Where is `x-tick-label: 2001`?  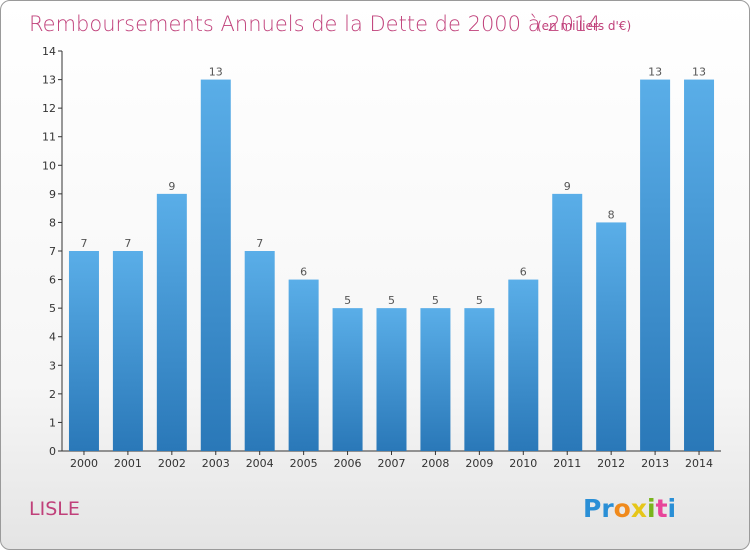 x-tick-label: 2001 is located at coordinates (128, 463).